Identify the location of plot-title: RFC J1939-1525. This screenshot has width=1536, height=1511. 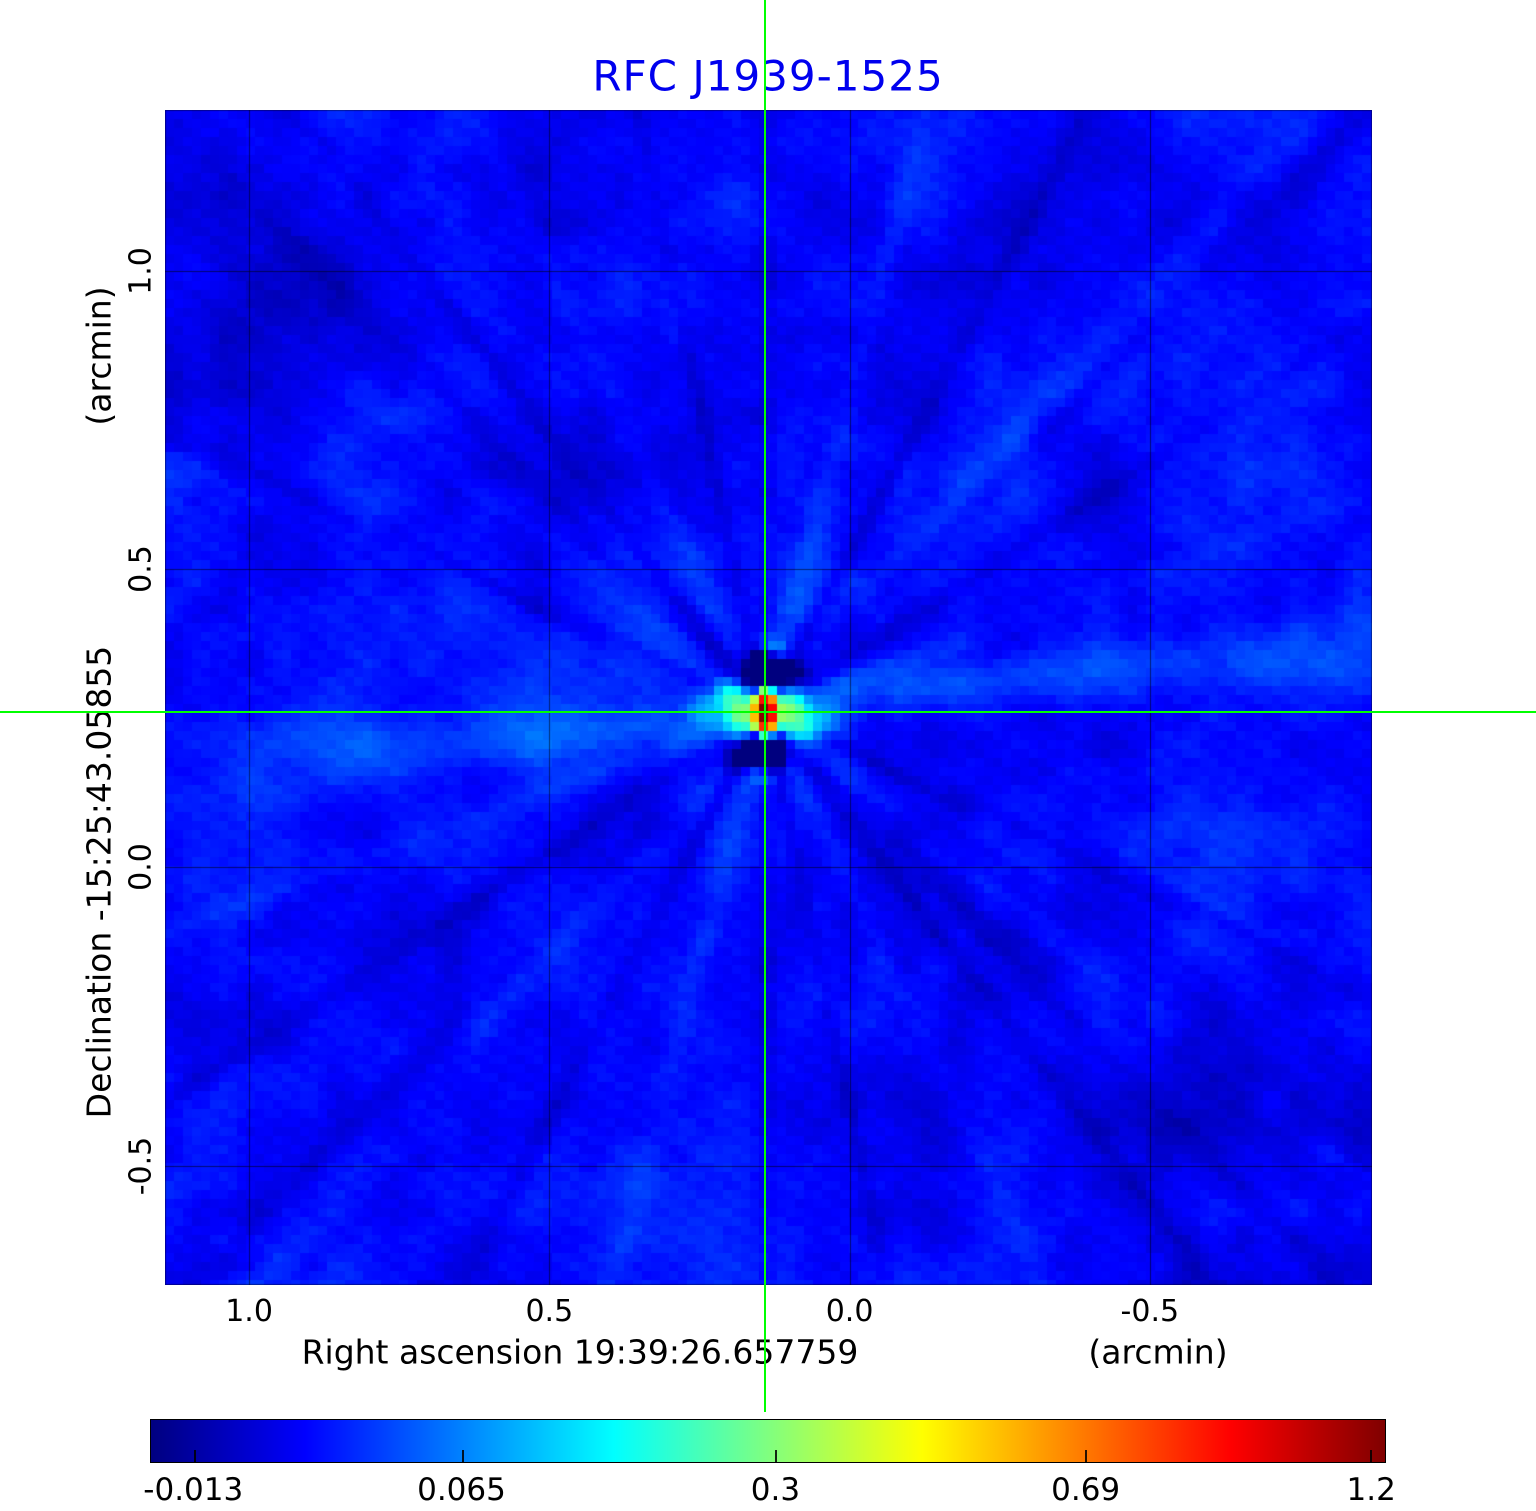
(768, 76).